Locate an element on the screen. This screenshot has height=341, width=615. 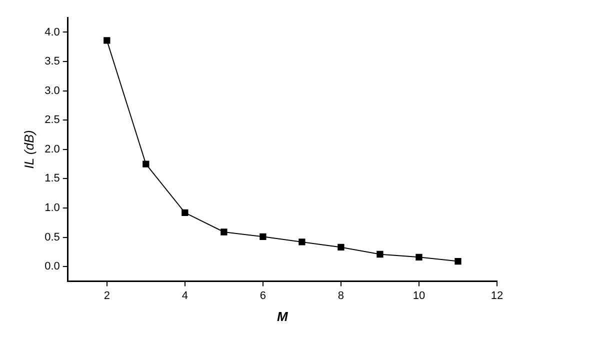
x-tick-label: 4 is located at coordinates (185, 296).